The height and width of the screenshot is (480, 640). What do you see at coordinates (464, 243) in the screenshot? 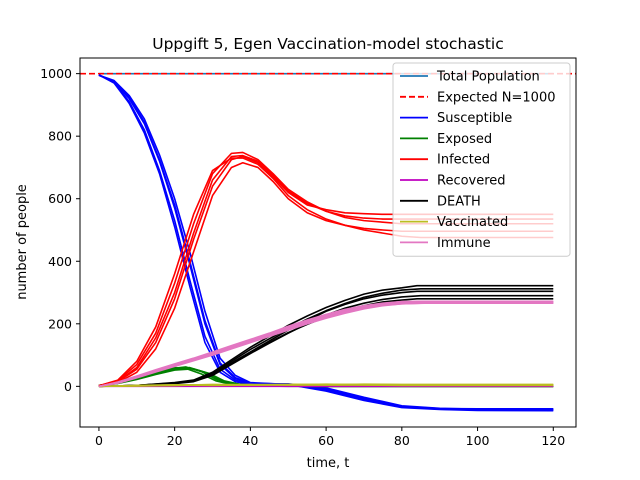
I see `legend-label-immune: Immune` at bounding box center [464, 243].